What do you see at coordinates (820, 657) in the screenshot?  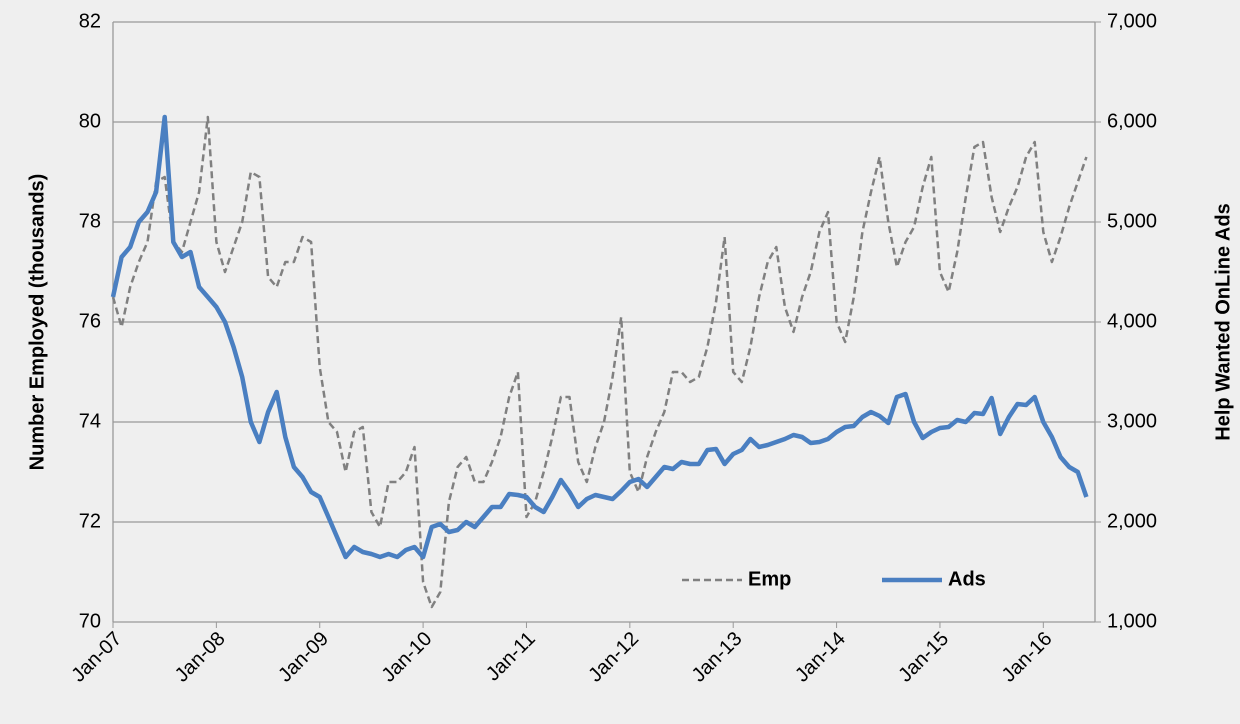 I see `x-tick-label: Jan-14` at bounding box center [820, 657].